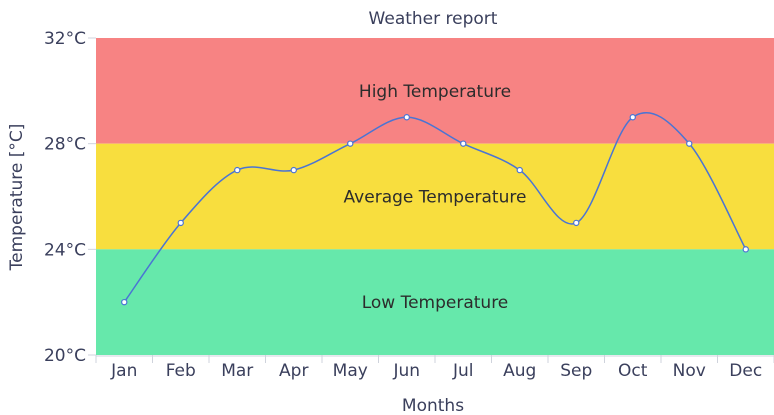 The image size is (774, 415). What do you see at coordinates (632, 117) in the screenshot?
I see `data-point-oct` at bounding box center [632, 117].